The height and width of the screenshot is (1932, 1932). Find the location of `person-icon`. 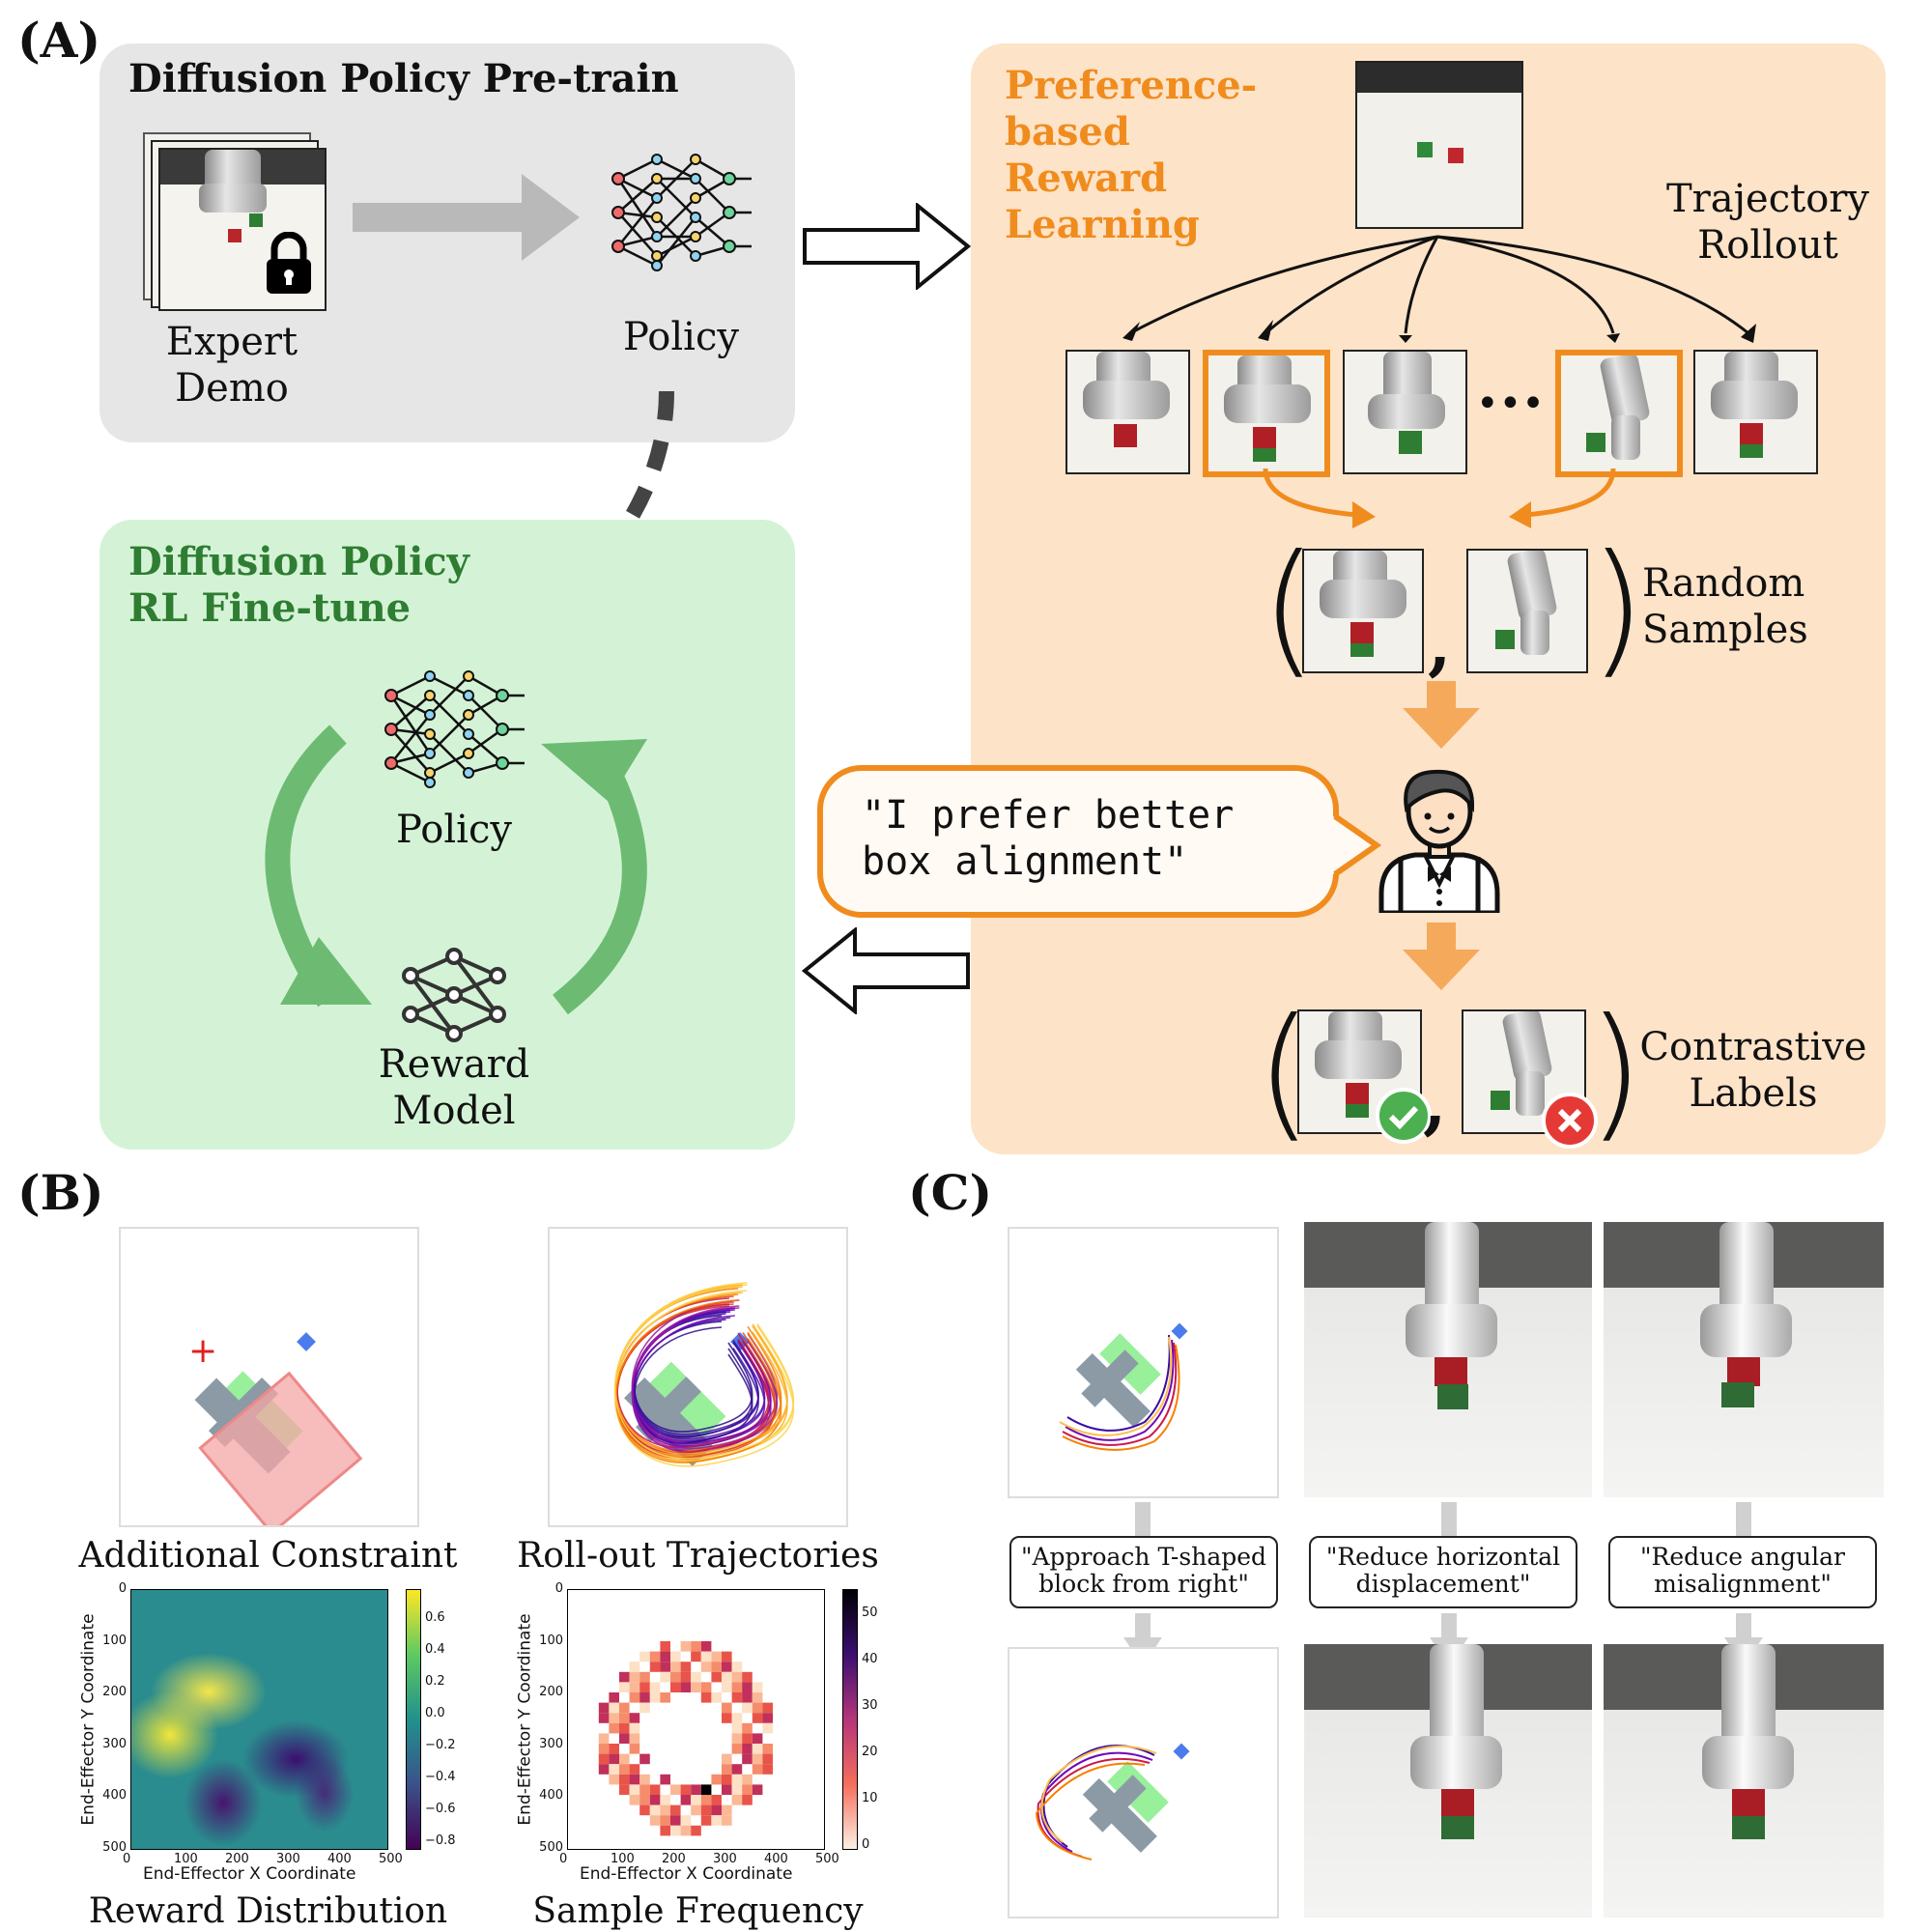

person-icon is located at coordinates (1439, 841).